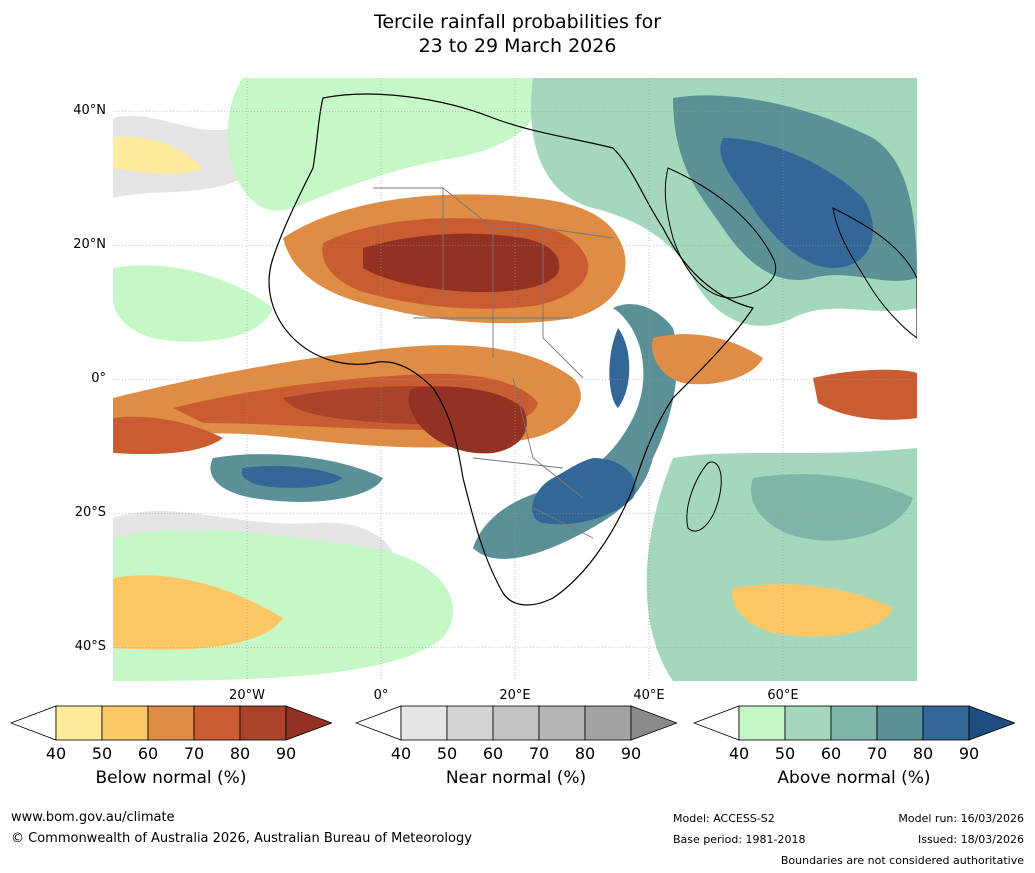  What do you see at coordinates (704, 496) in the screenshot?
I see `madagascar-coastline` at bounding box center [704, 496].